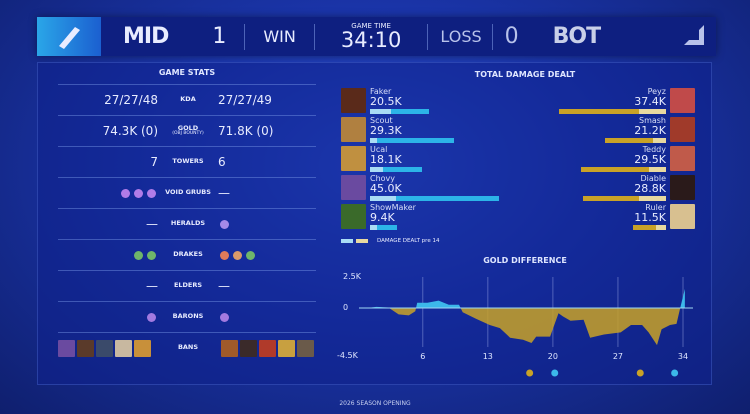 The height and width of the screenshot is (414, 750). I want to click on damage-title: TOTAL DAMAGE DEALT, so click(525, 74).